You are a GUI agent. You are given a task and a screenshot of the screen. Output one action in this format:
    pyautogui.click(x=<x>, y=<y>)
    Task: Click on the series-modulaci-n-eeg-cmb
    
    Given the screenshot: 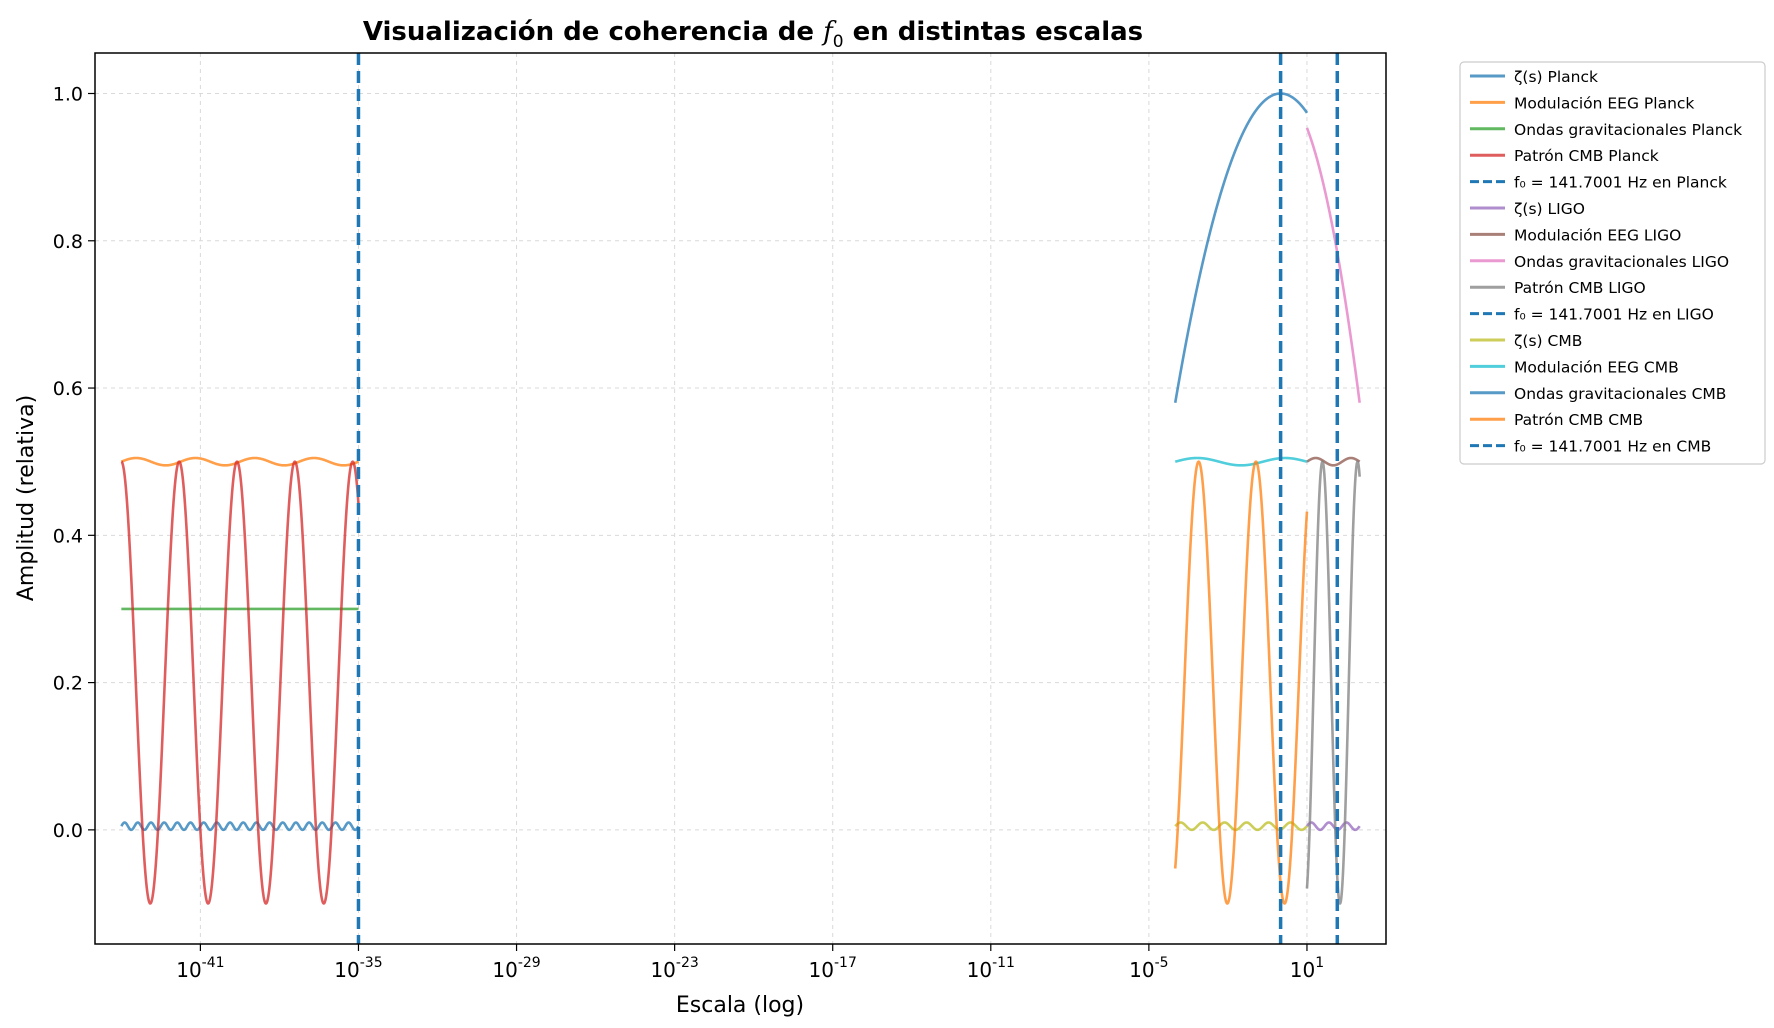 What is the action you would take?
    pyautogui.click(x=1241, y=461)
    